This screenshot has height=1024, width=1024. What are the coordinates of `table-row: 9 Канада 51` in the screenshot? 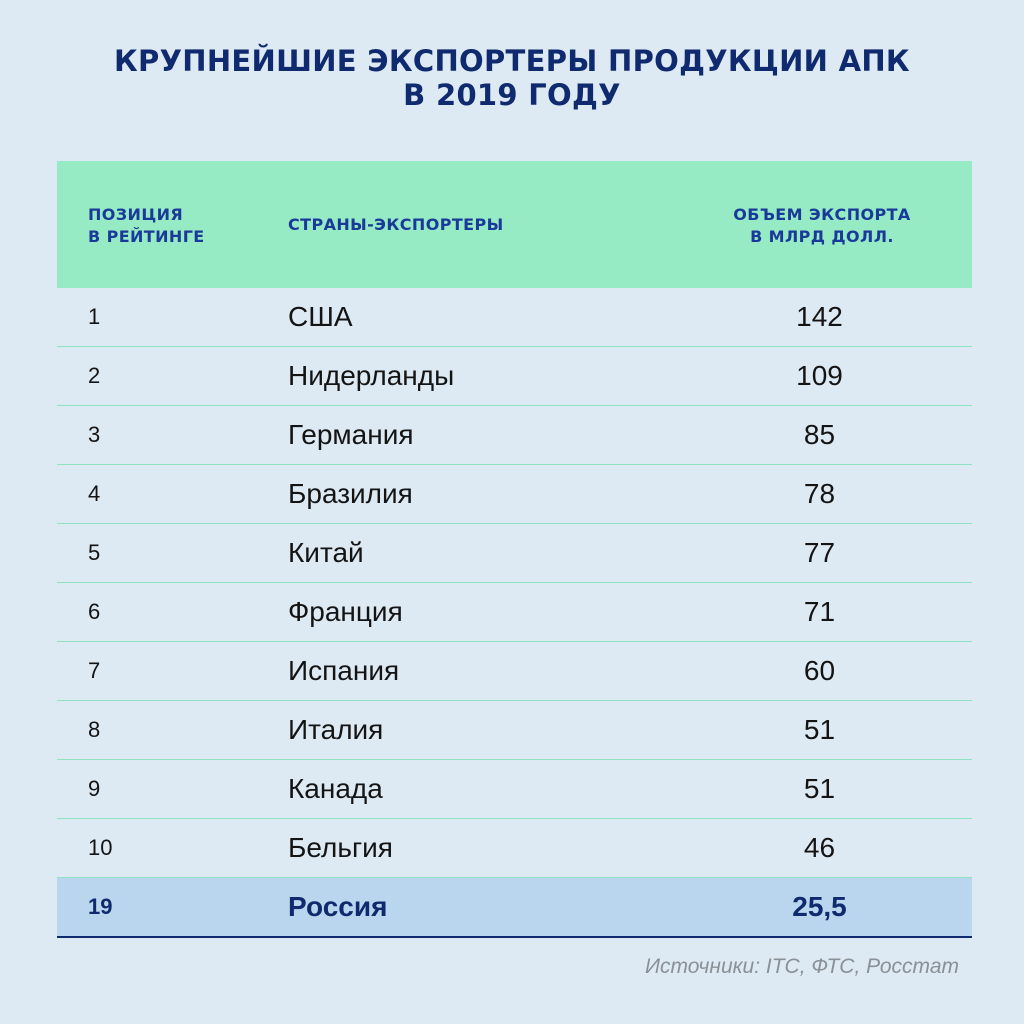 It's located at (514, 789).